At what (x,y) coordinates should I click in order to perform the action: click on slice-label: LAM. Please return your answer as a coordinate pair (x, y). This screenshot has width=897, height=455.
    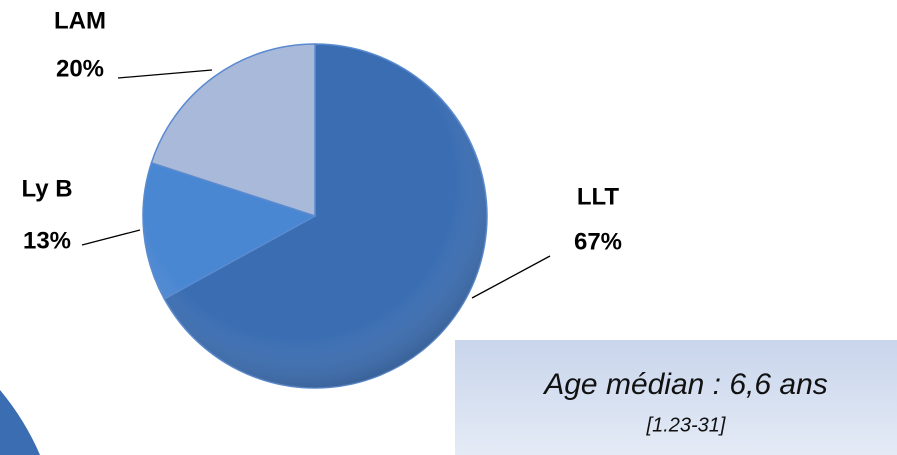
    Looking at the image, I should click on (80, 20).